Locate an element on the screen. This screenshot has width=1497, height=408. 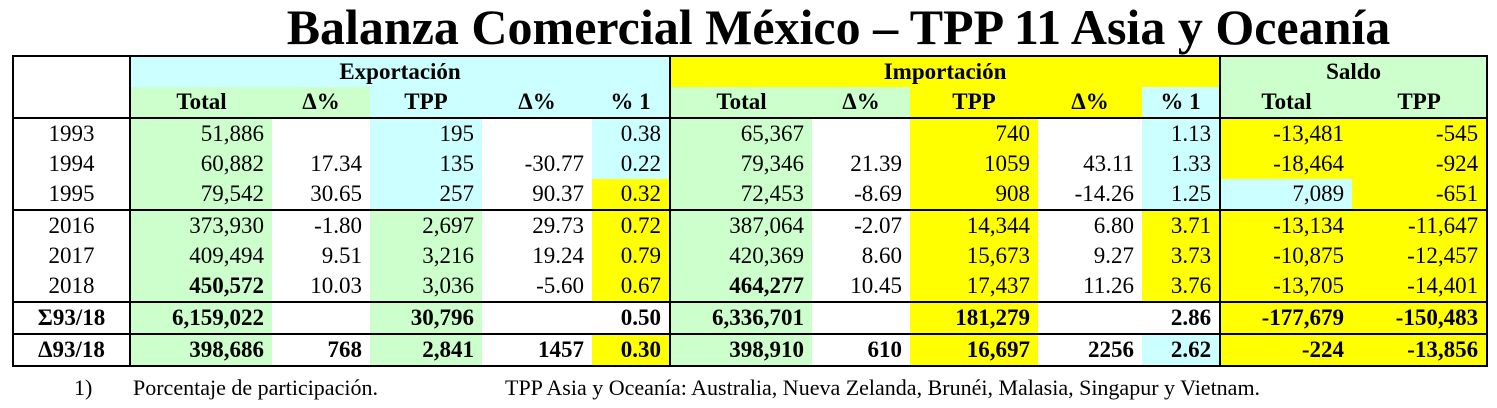
table-cell: 79,346 is located at coordinates (741, 164).